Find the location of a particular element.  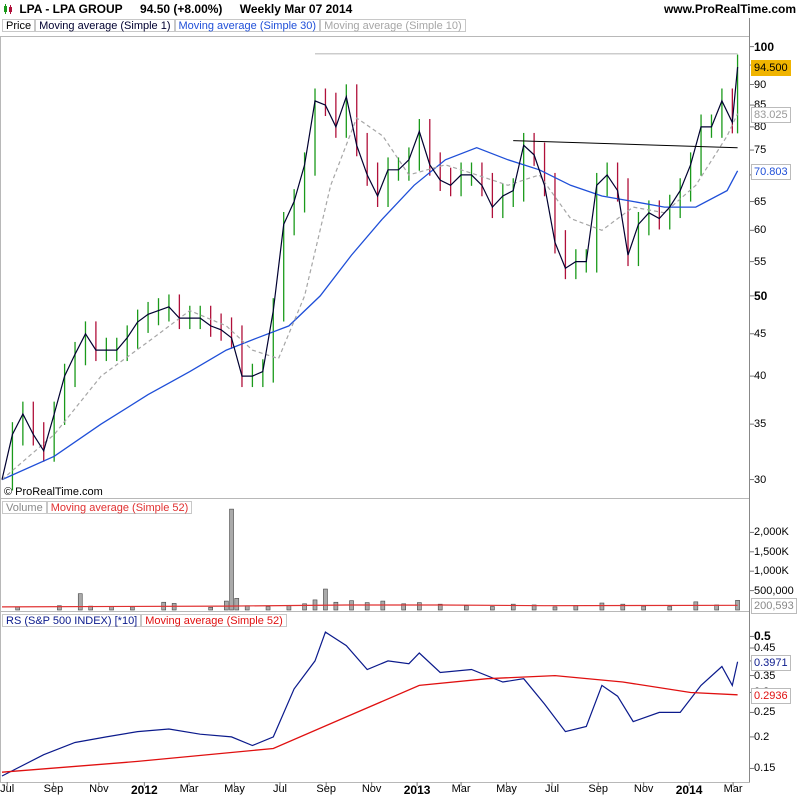

legend-rs: RS (S&P 500 INDEX) [*10] is located at coordinates (72, 620).